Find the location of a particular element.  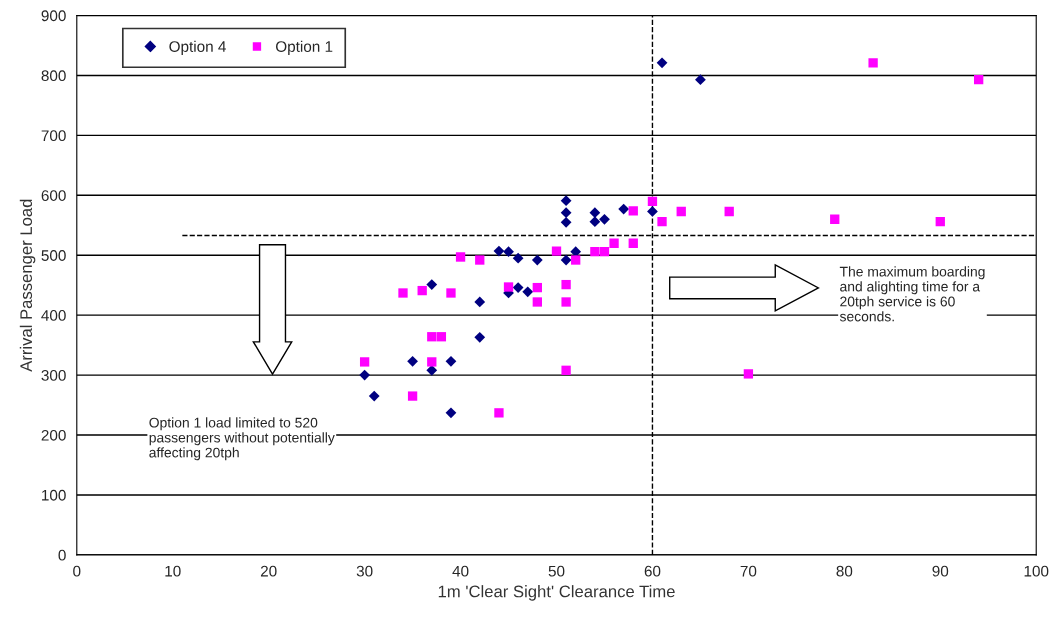

x-tick-label: 40 is located at coordinates (460, 571).